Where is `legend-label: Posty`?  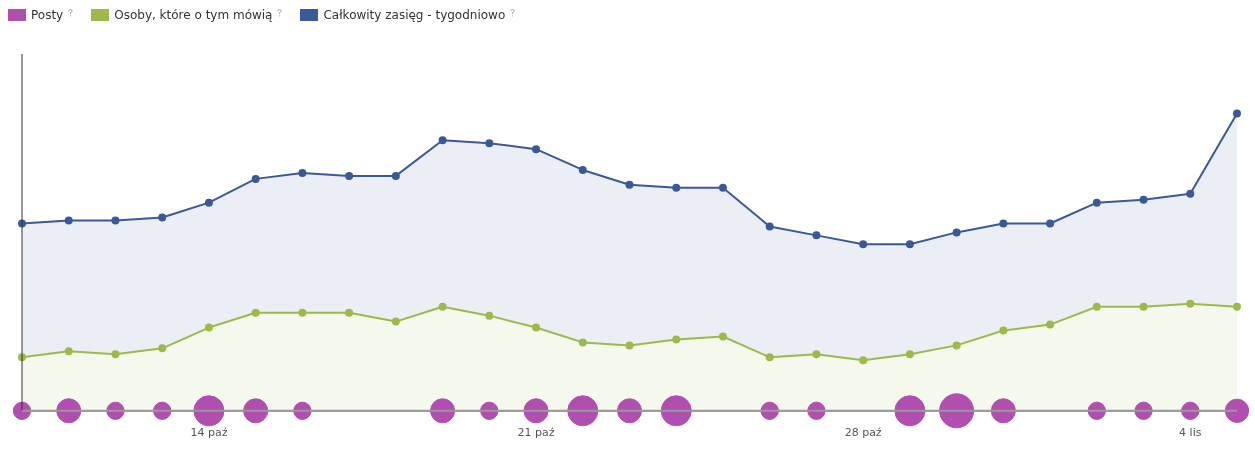 legend-label: Posty is located at coordinates (47, 15).